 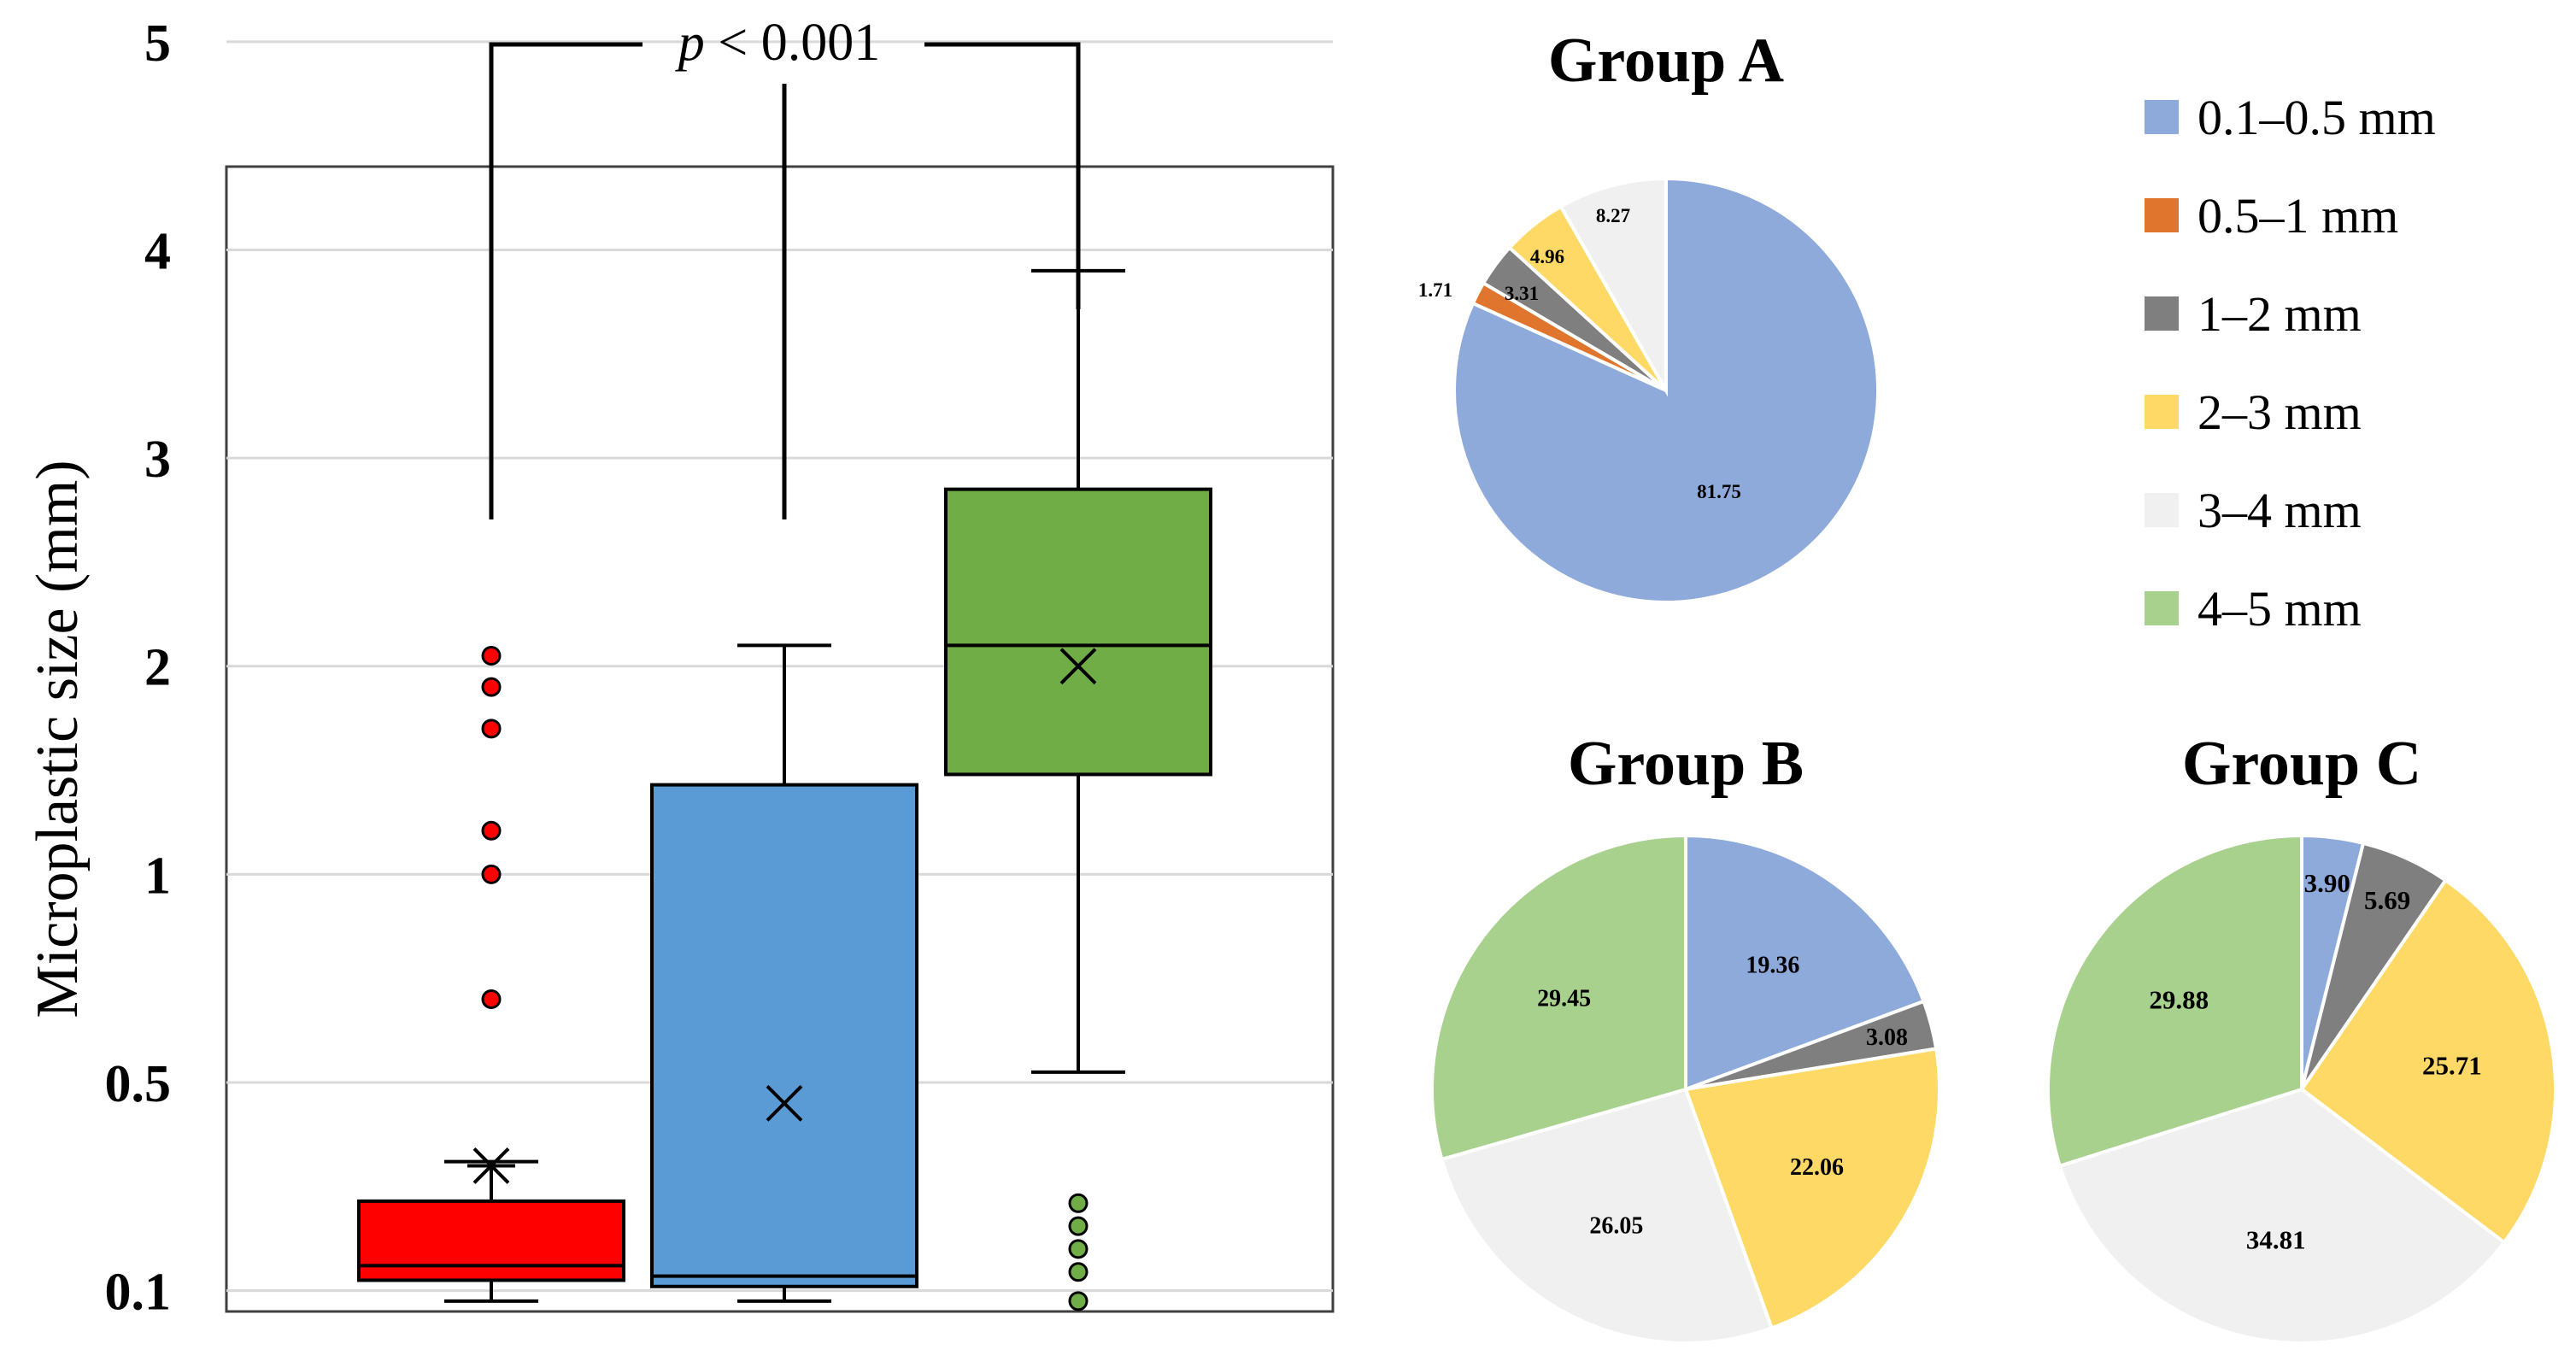 What do you see at coordinates (1564, 999) in the screenshot?
I see `pie-slice-label: 29.45` at bounding box center [1564, 999].